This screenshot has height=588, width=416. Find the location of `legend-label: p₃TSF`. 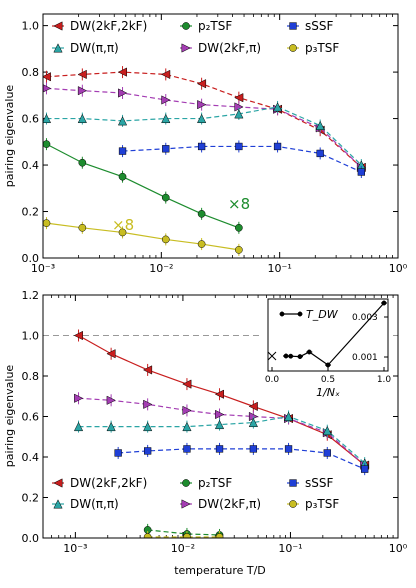

legend-label: p₃TSF is located at coordinates (322, 504).